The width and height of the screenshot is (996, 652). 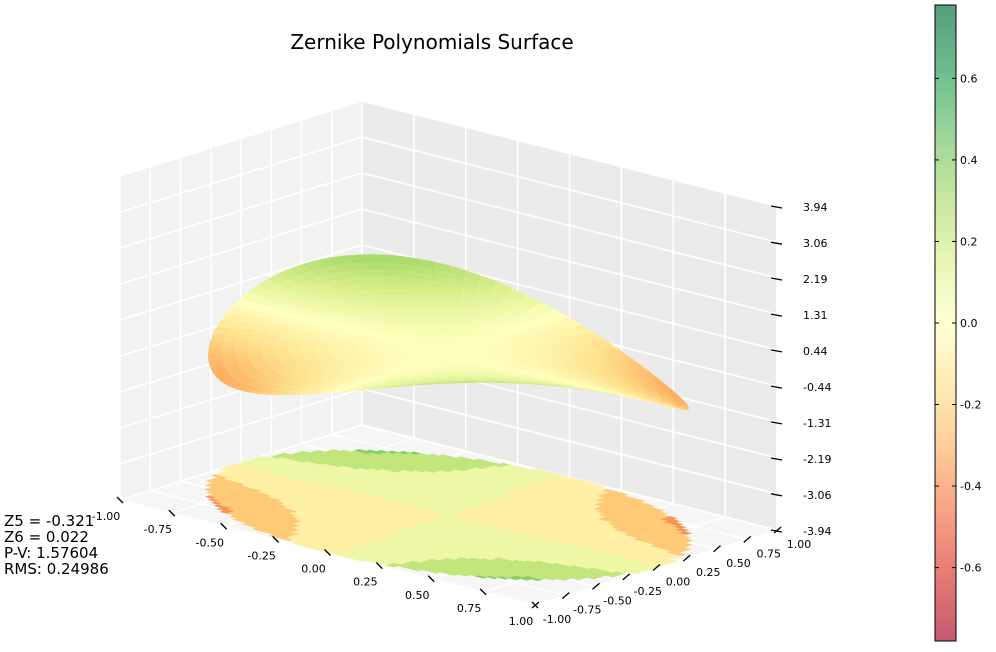 What do you see at coordinates (815, 207) in the screenshot?
I see `z-tick-label: 3.94` at bounding box center [815, 207].